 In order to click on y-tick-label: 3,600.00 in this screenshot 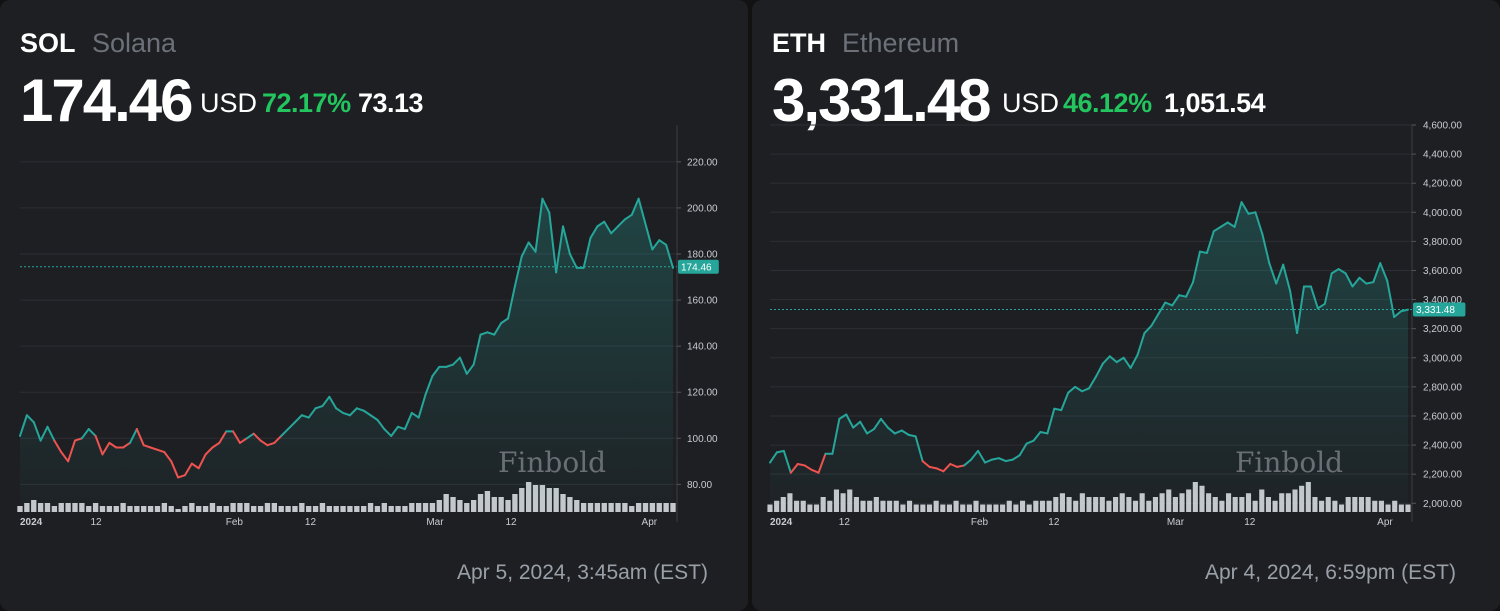, I will do `click(1442, 271)`.